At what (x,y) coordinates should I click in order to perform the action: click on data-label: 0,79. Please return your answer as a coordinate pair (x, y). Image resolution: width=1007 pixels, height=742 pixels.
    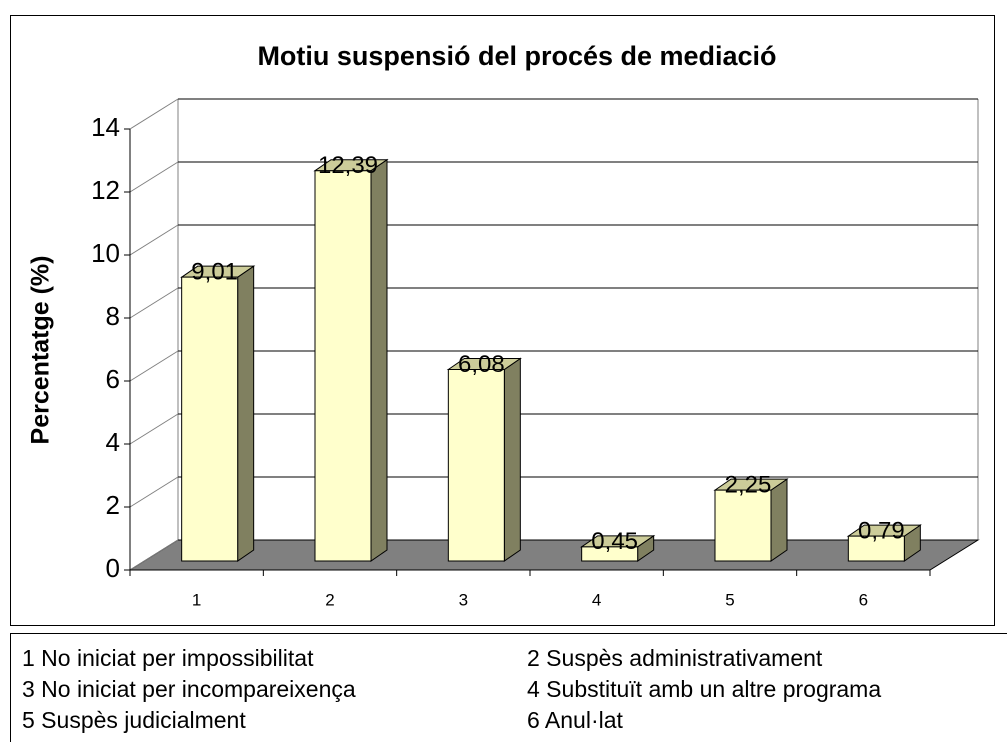
    Looking at the image, I should click on (881, 530).